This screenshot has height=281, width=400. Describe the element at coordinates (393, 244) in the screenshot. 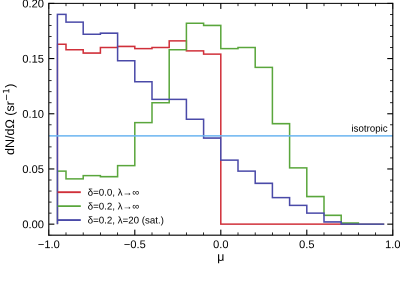

I see `x-tick-label: 1.0` at that location.